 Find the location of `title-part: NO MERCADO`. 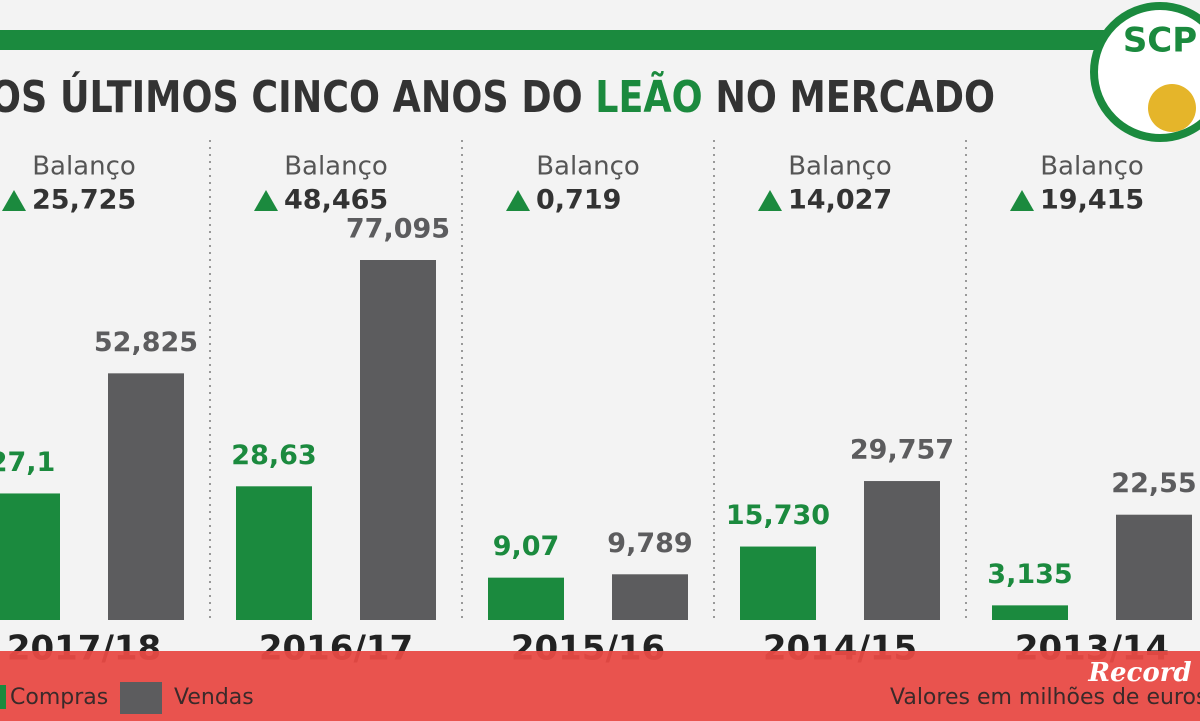

title-part: NO MERCADO is located at coordinates (855, 97).